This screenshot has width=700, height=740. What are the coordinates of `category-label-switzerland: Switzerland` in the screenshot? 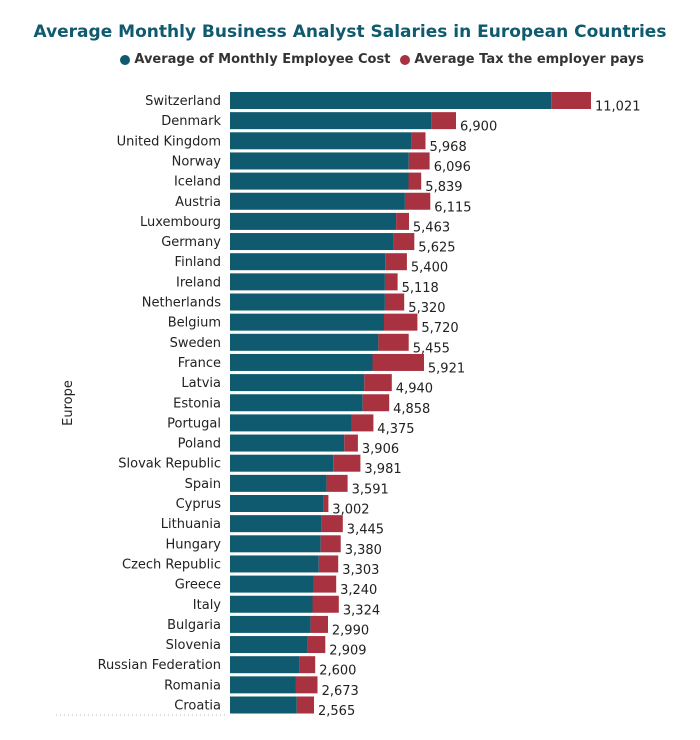 It's located at (183, 101).